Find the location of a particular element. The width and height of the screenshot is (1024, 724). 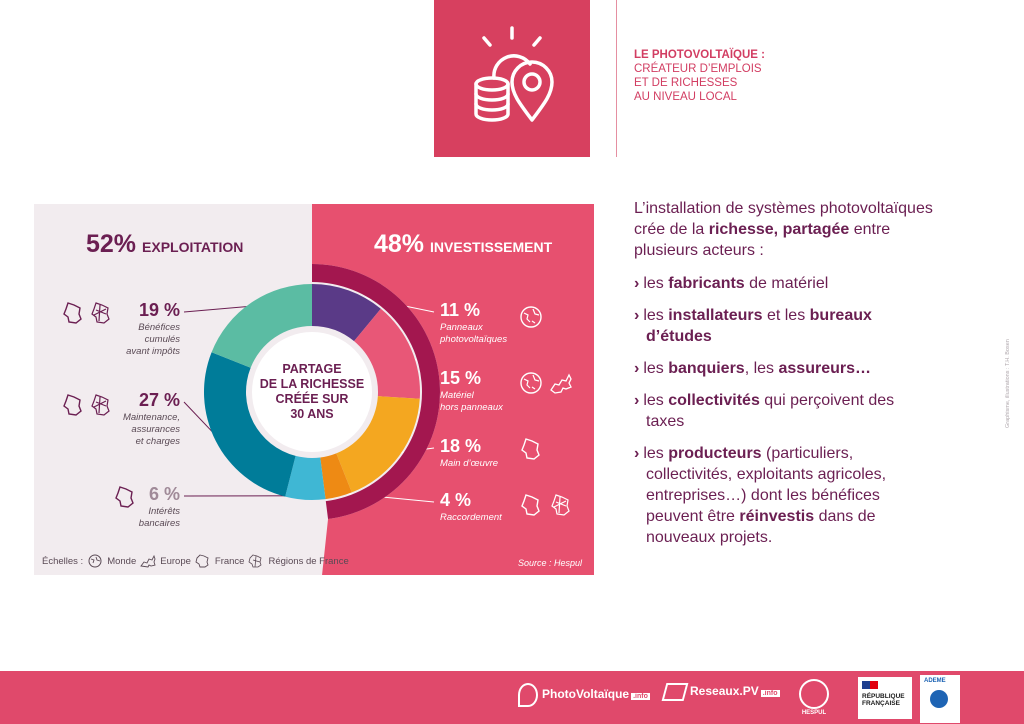

b3-a: les is located at coordinates (656, 368).